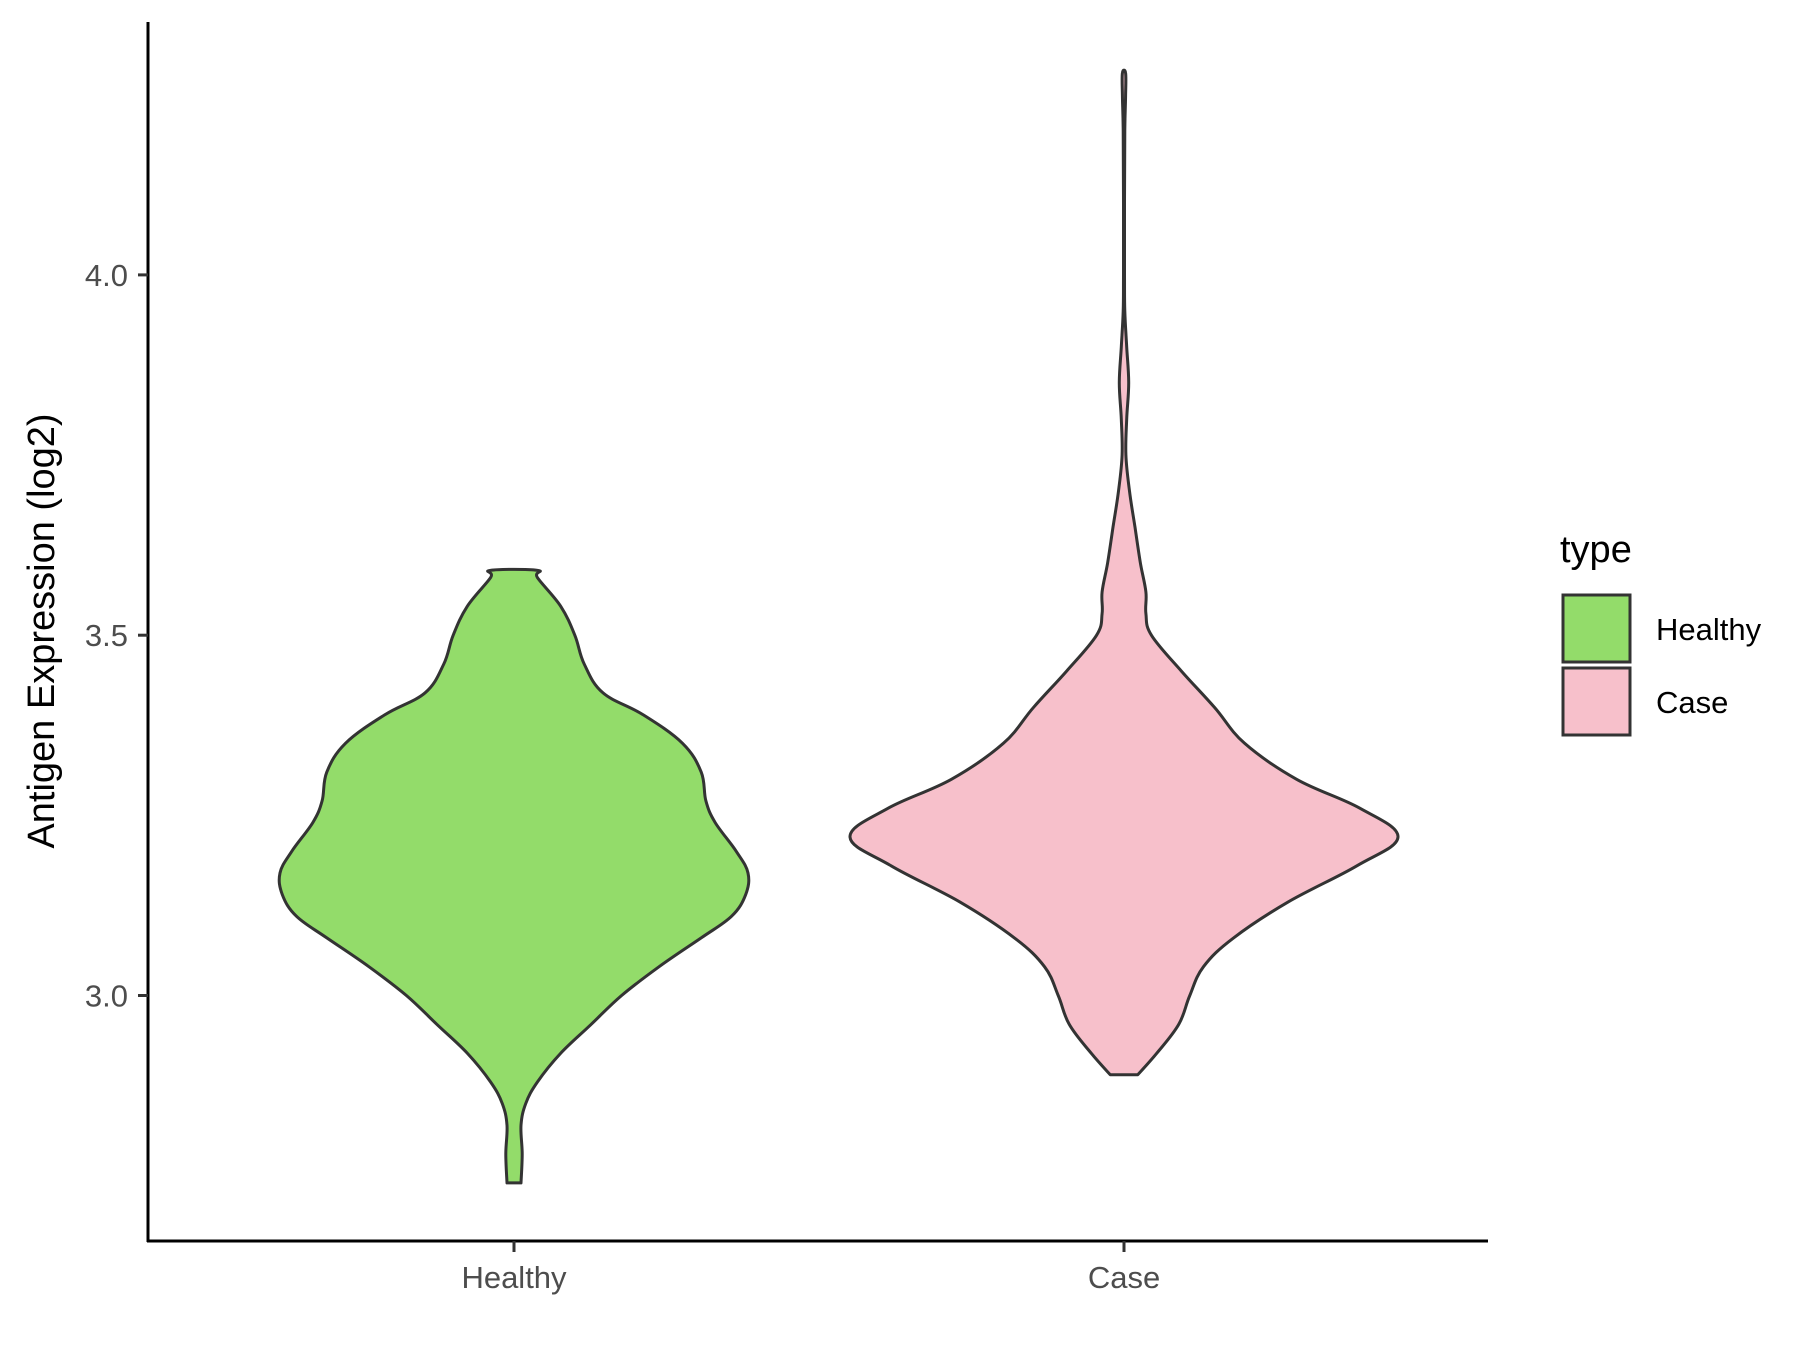 This screenshot has height=1350, width=1800. What do you see at coordinates (810, 1268) in the screenshot?
I see `x-ticks: Healthy Case` at bounding box center [810, 1268].